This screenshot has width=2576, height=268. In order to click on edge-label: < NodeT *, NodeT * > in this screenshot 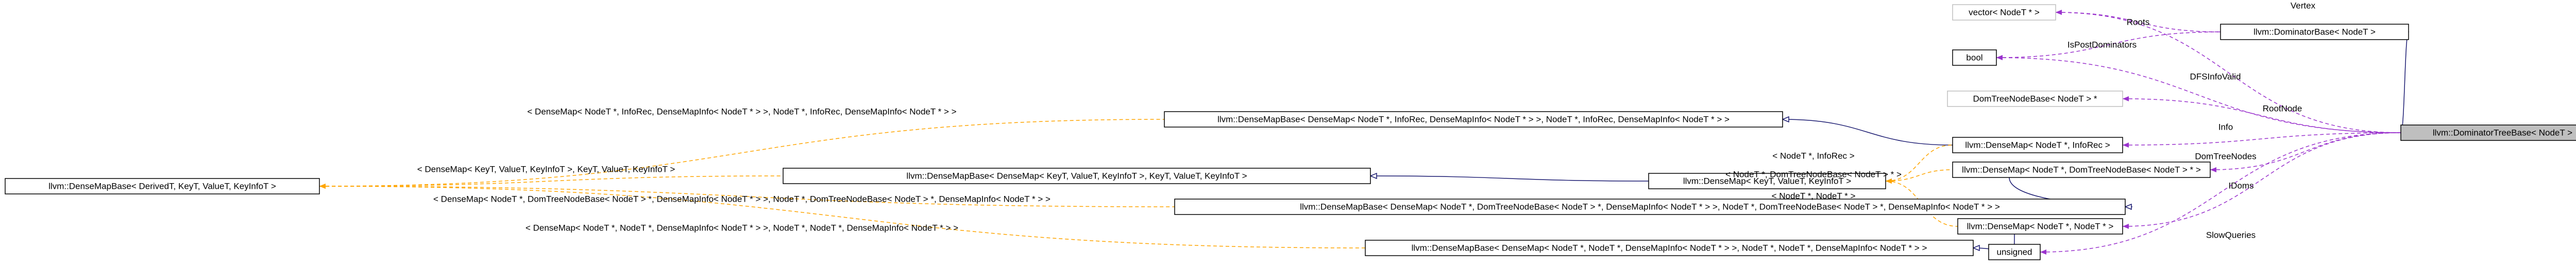, I will do `click(1814, 196)`.